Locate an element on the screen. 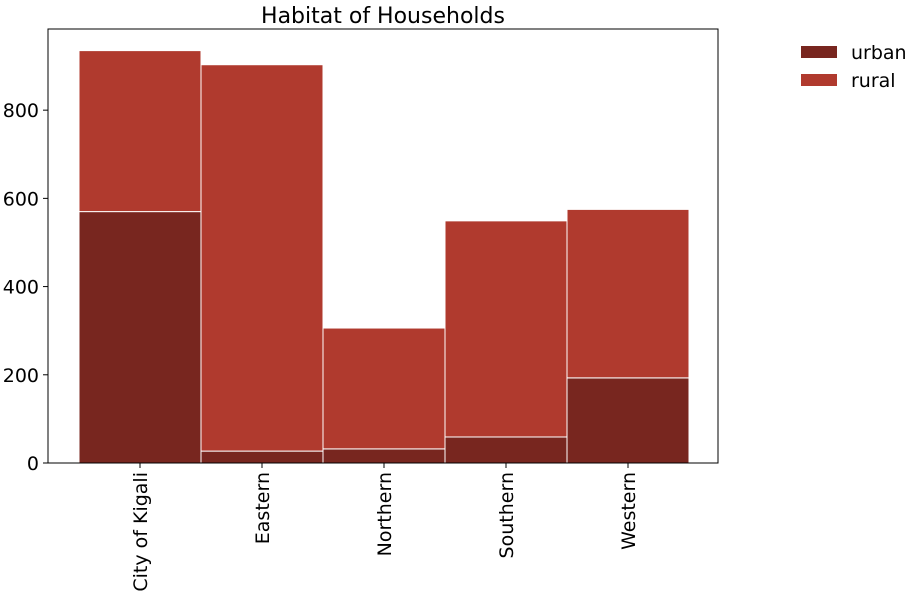 The height and width of the screenshot is (591, 917). bar-urban-eastern is located at coordinates (262, 457).